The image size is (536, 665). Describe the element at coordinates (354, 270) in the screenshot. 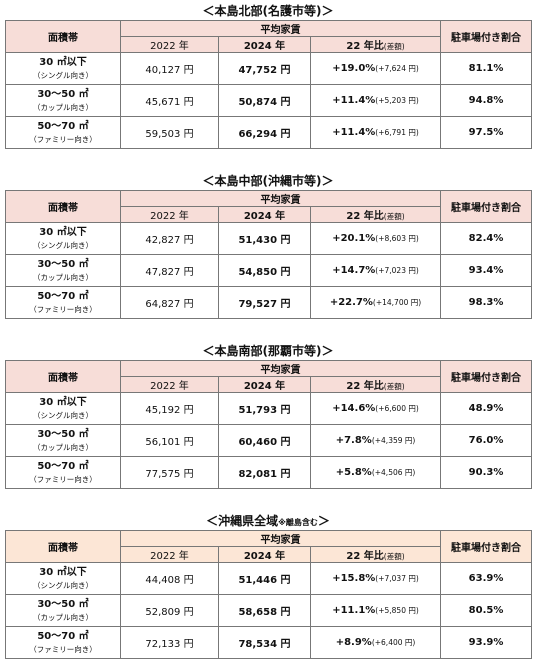

I see `change-pct: +14.7%` at that location.